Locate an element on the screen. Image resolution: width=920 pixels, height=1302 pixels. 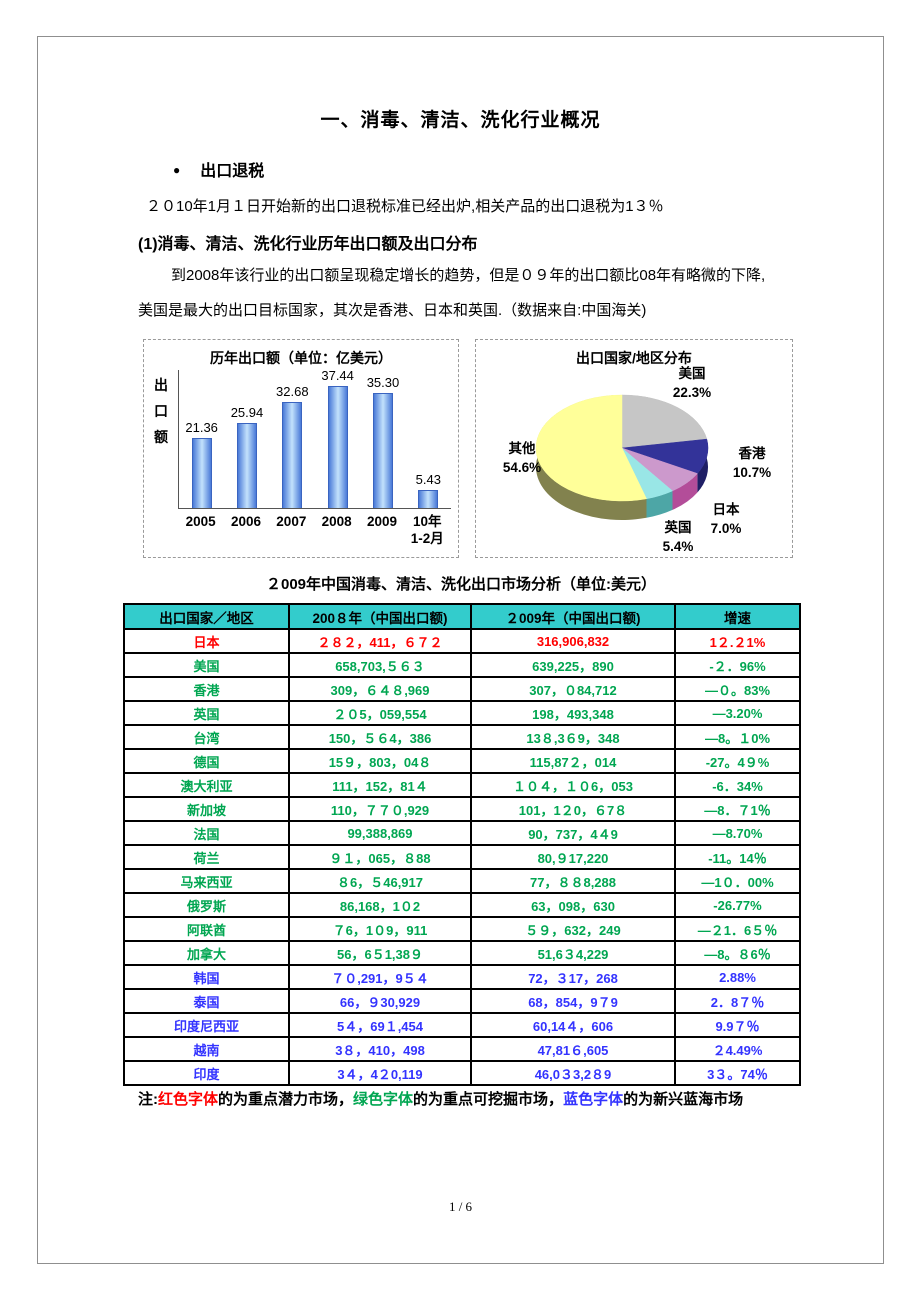
bar-slot: 21.36 is located at coordinates (201, 439).